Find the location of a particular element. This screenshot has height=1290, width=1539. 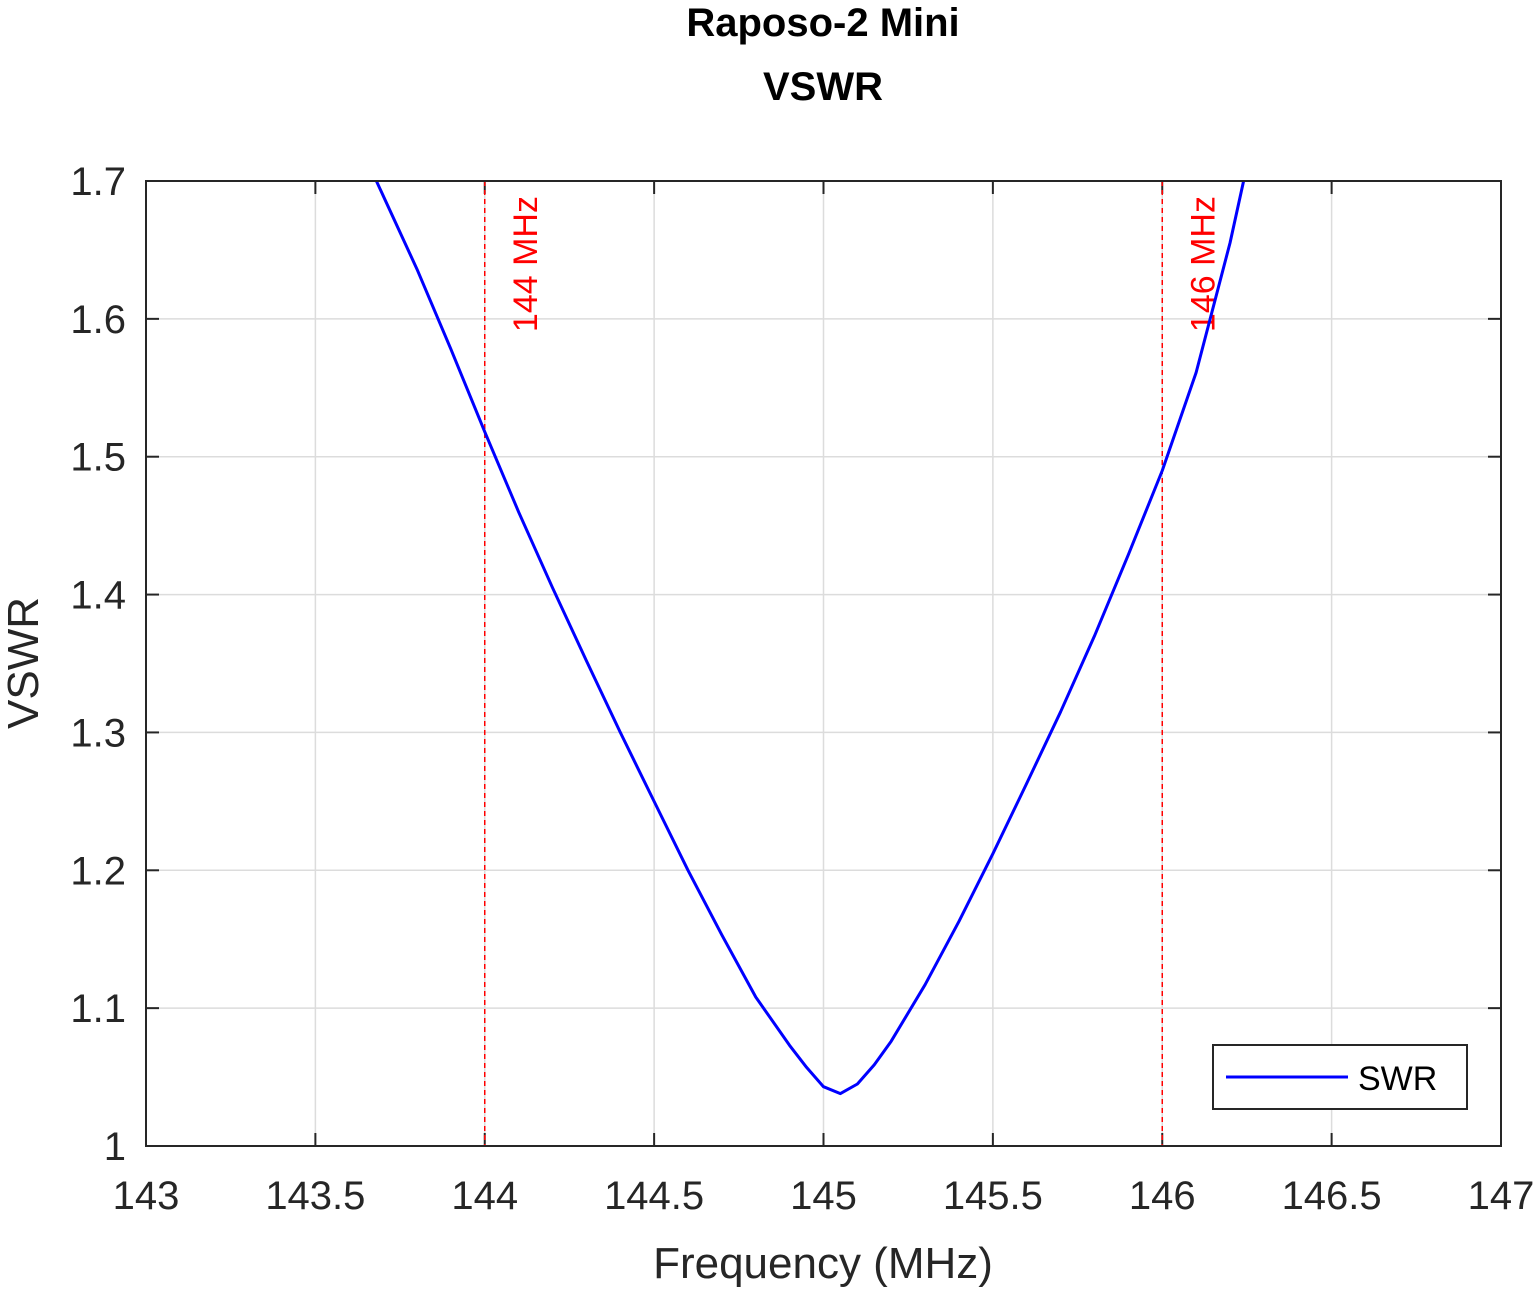

y-tick-label: 1 is located at coordinates (115, 1147).